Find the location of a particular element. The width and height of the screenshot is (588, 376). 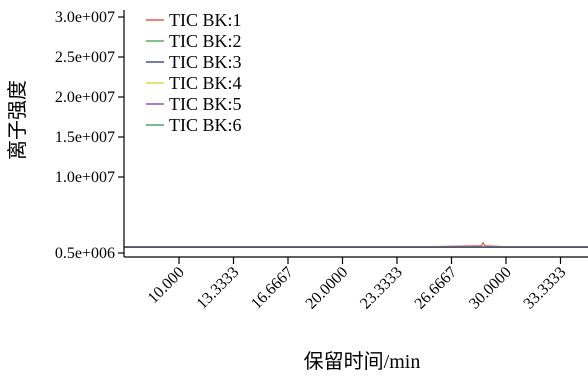

y-tick-label: 0.5e+006 is located at coordinates (85, 253).